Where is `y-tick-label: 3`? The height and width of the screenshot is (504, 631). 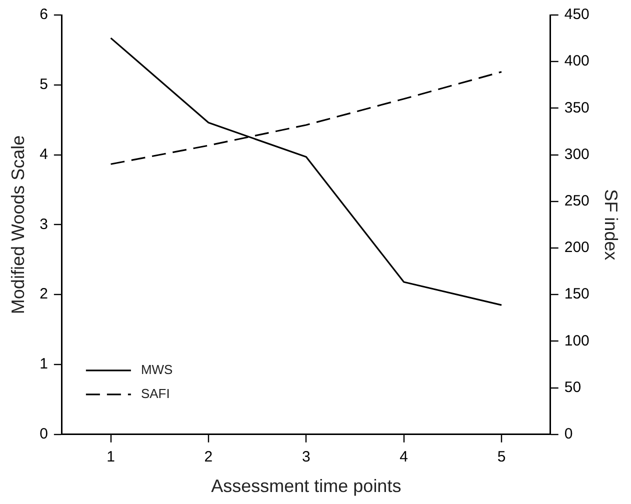
y-tick-label: 3 is located at coordinates (44, 224).